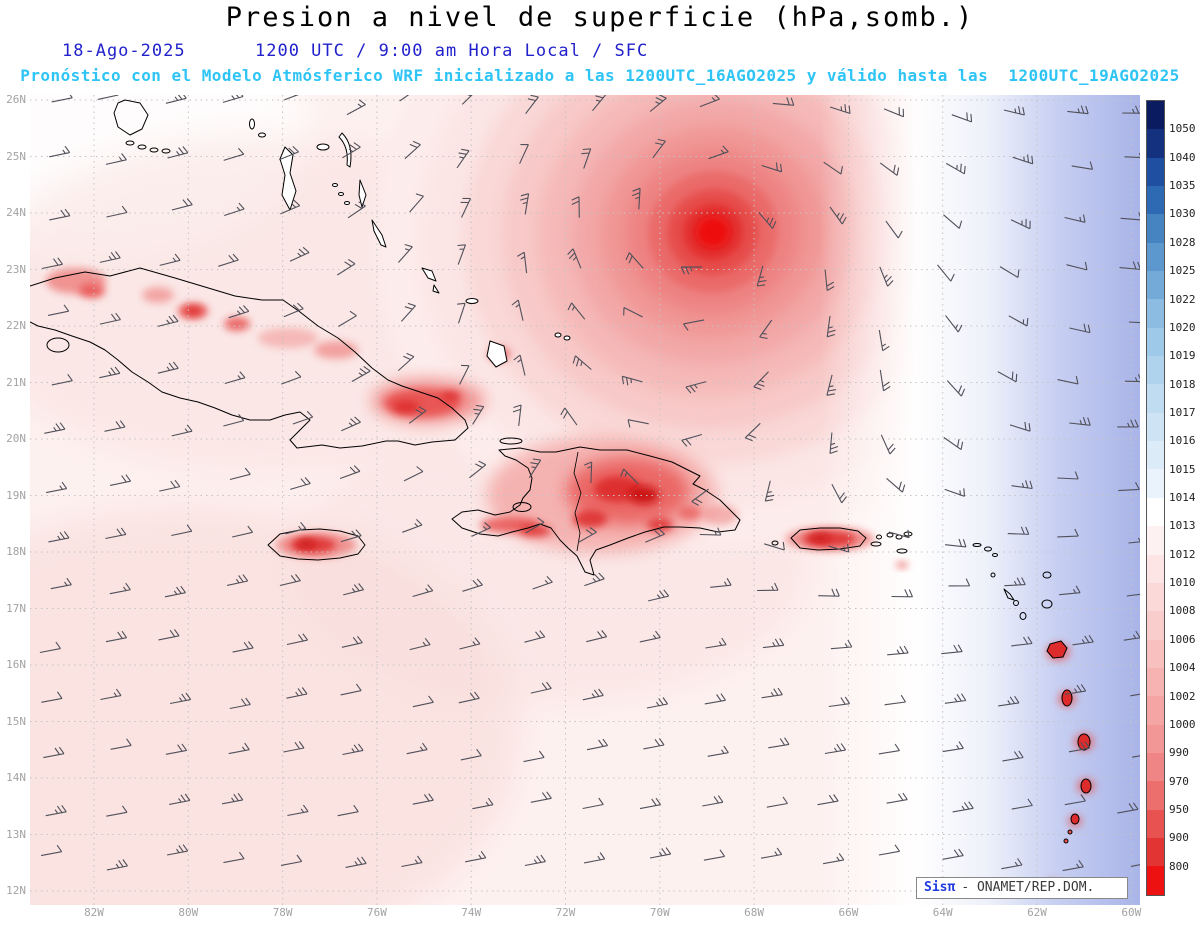  What do you see at coordinates (249, 358) in the screenshot?
I see `coastline-cuba` at bounding box center [249, 358].